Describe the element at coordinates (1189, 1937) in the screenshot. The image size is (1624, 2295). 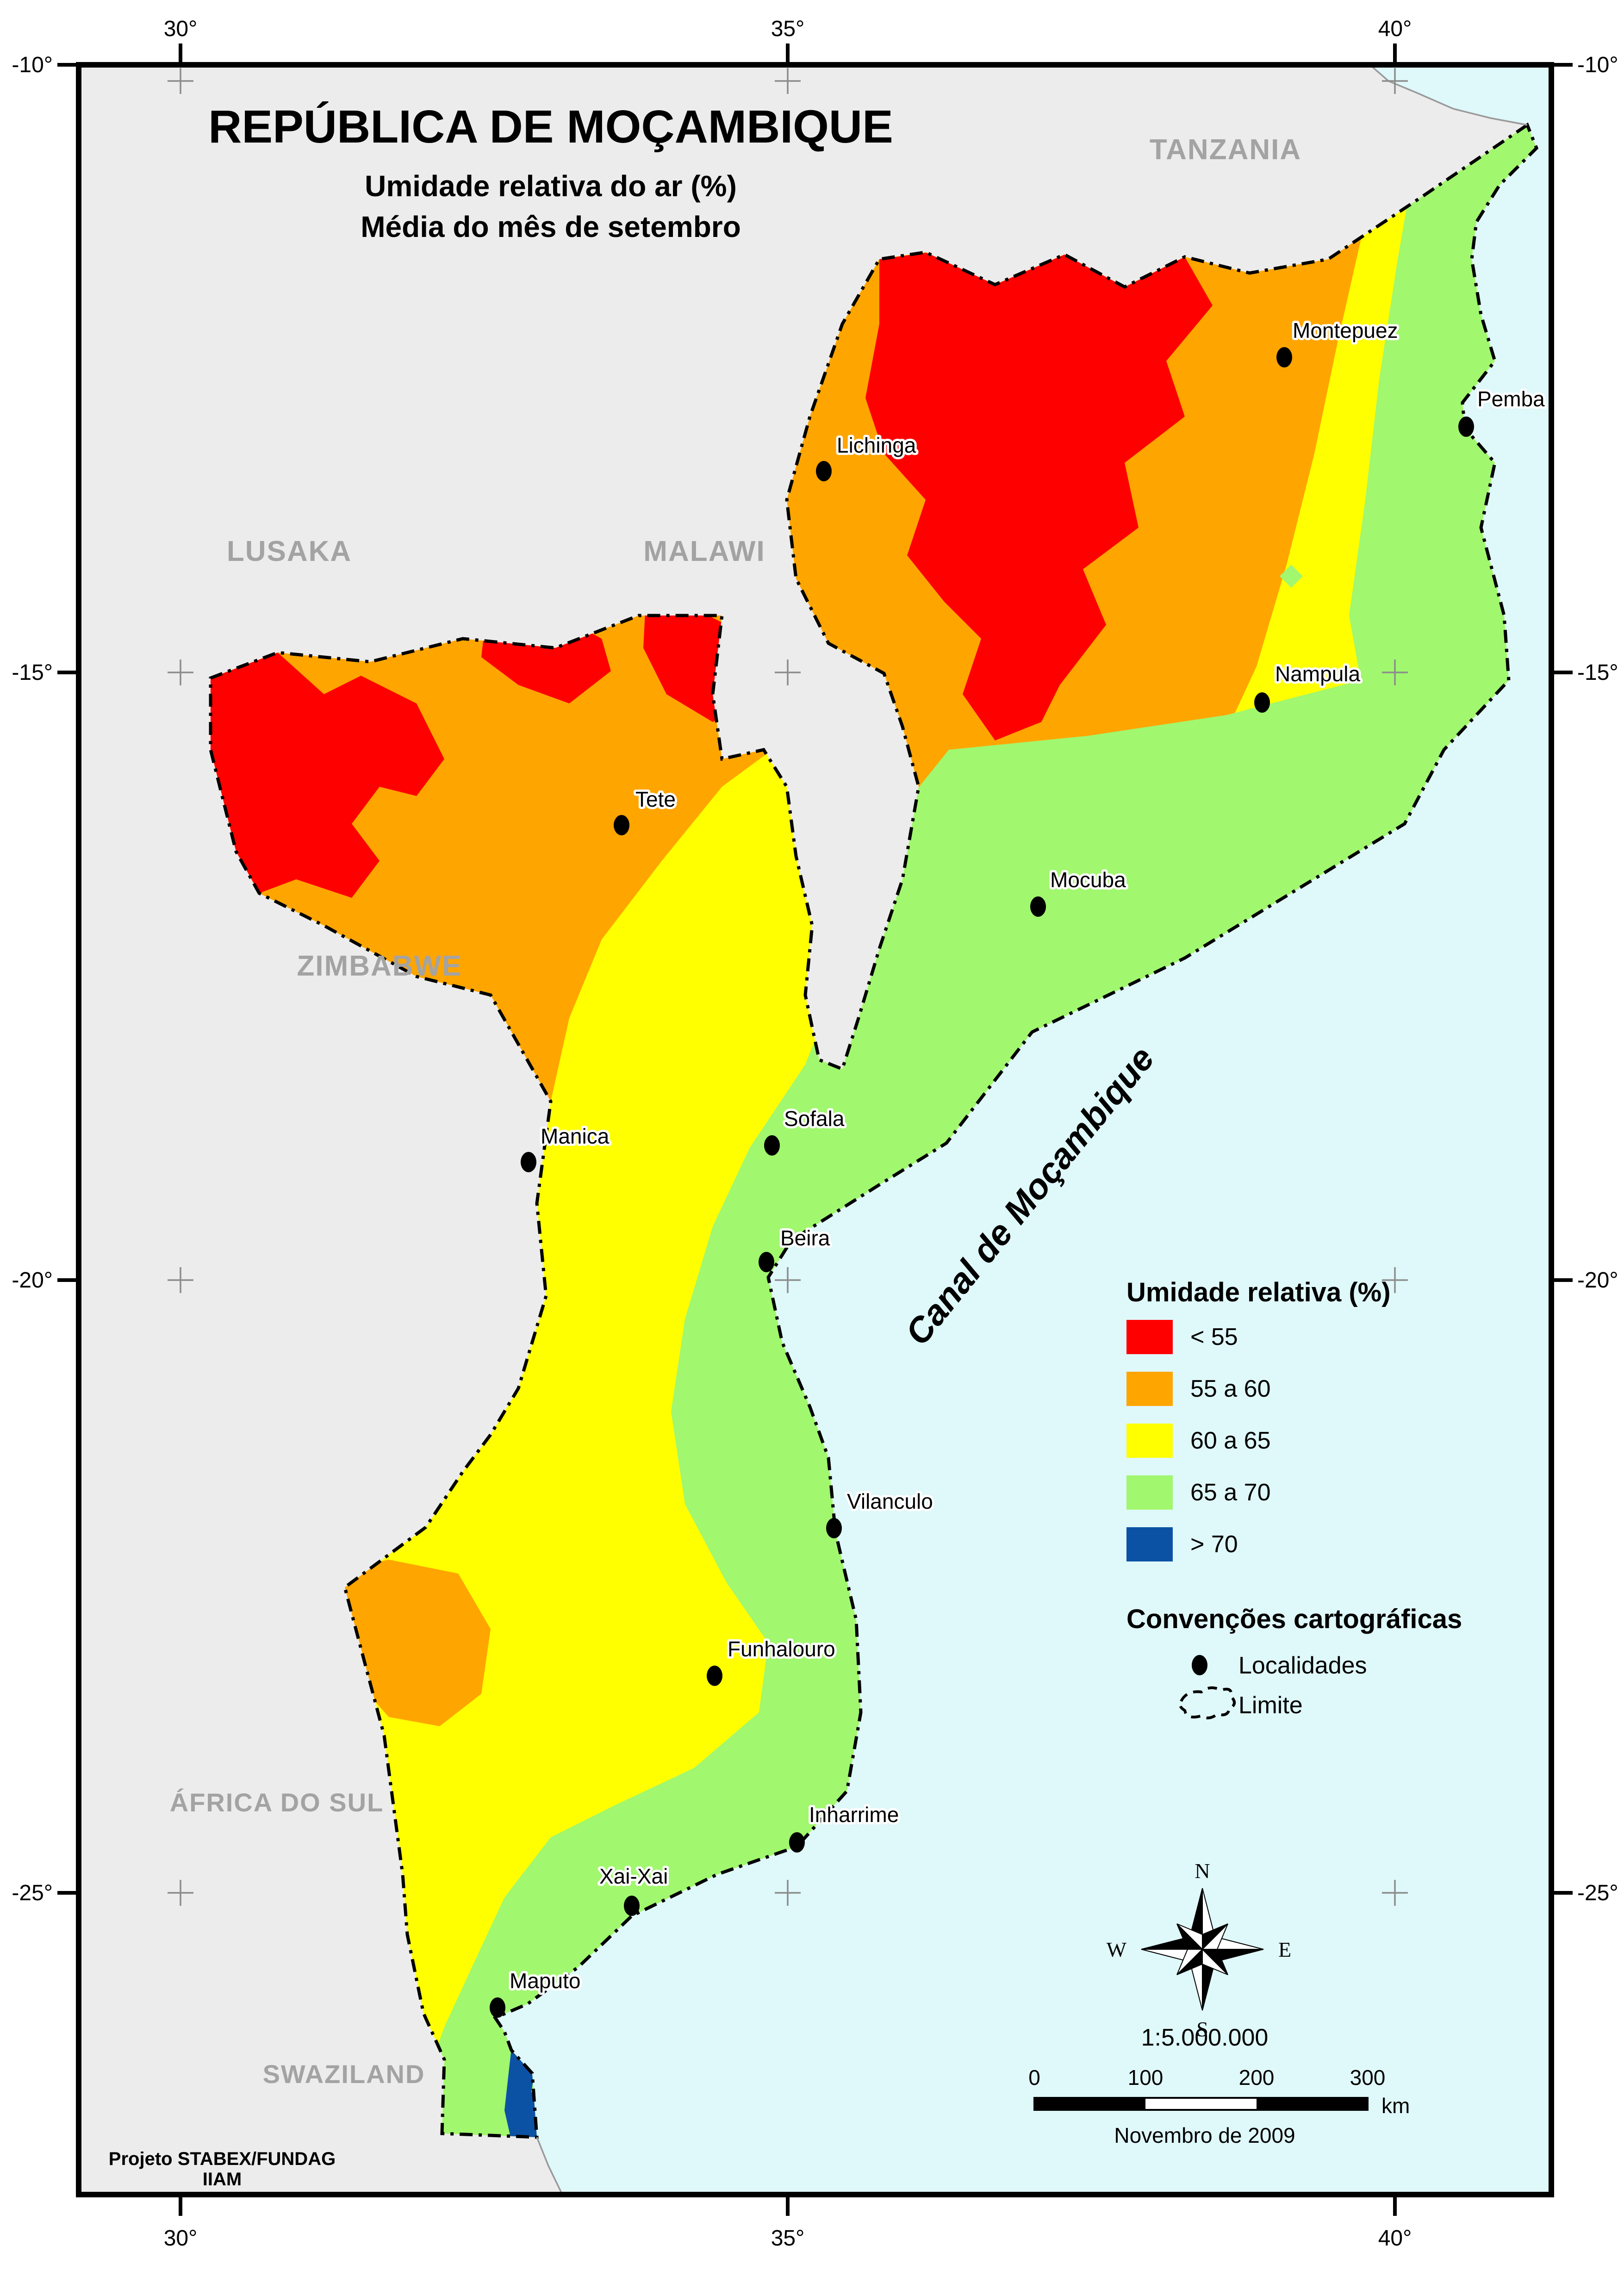
I see `compass-point-nw-white` at that location.